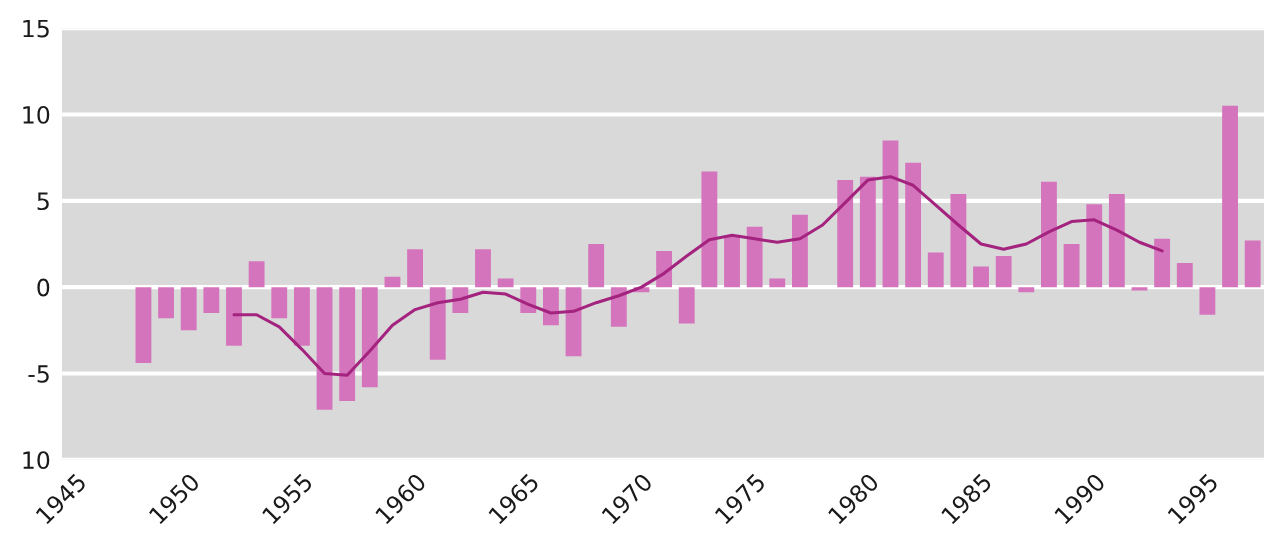  What do you see at coordinates (43, 287) in the screenshot?
I see `y-tick-label: 0` at bounding box center [43, 287].